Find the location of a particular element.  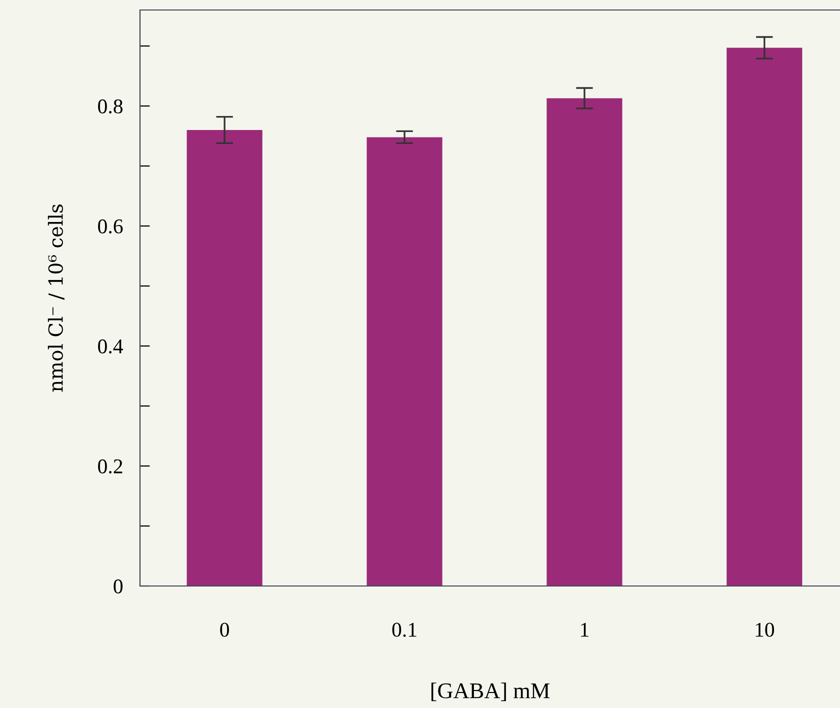

y-tick-label: 0.8 is located at coordinates (110, 106).